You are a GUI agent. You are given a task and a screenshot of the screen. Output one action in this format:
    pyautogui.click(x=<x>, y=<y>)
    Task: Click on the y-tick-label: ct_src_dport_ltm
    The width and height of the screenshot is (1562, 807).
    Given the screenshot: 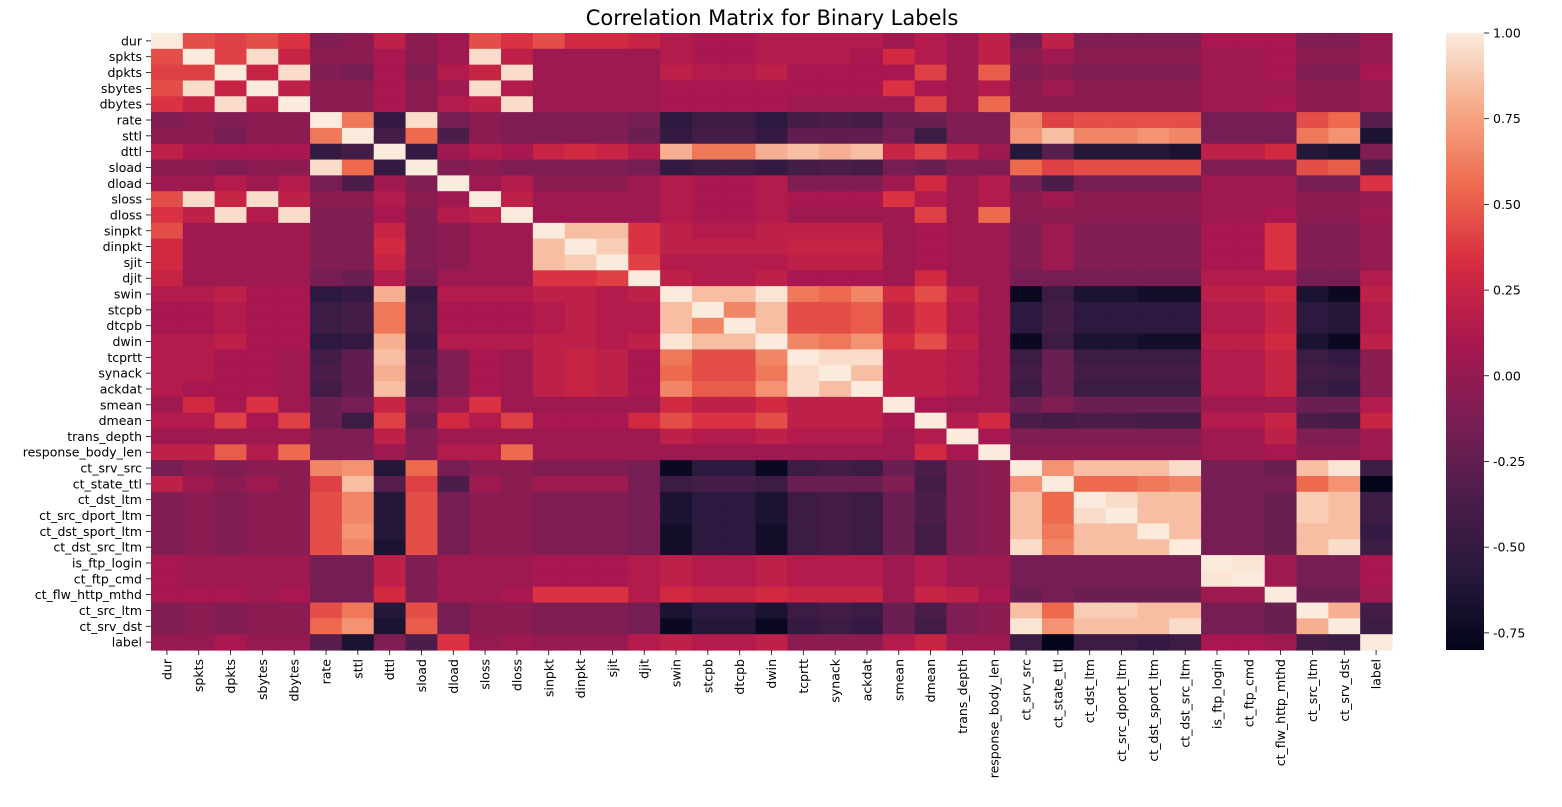 What is the action you would take?
    pyautogui.click(x=90, y=515)
    